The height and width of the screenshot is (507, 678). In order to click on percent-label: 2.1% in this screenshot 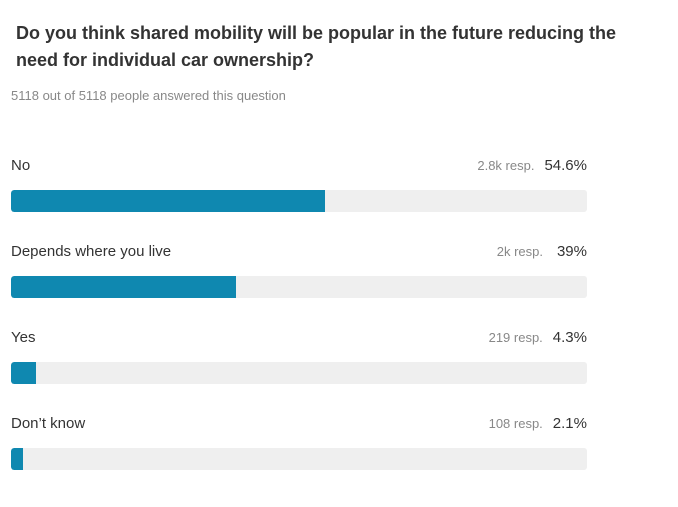, I will do `click(569, 423)`.